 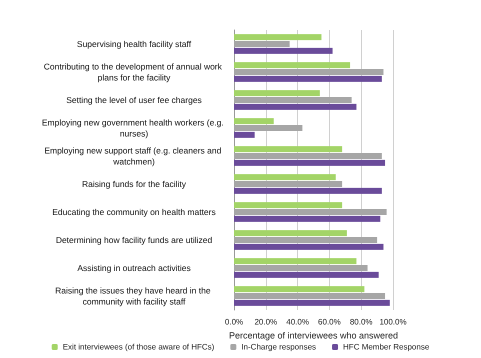 I want to click on y-tick-label: Supervising health facility staff, so click(x=134, y=44).